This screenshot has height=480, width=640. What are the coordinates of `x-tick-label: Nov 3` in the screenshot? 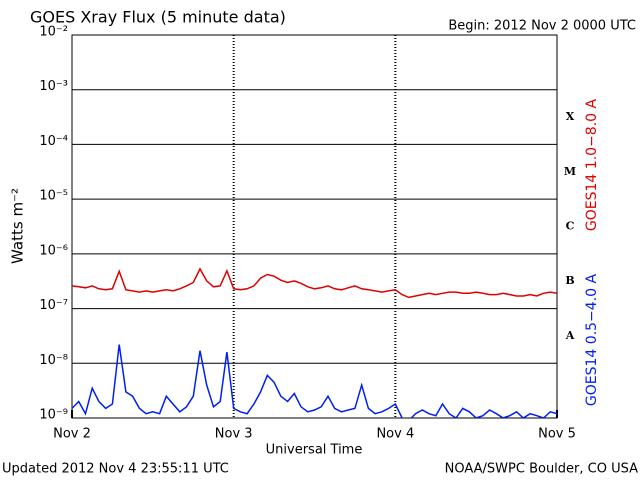 It's located at (234, 434).